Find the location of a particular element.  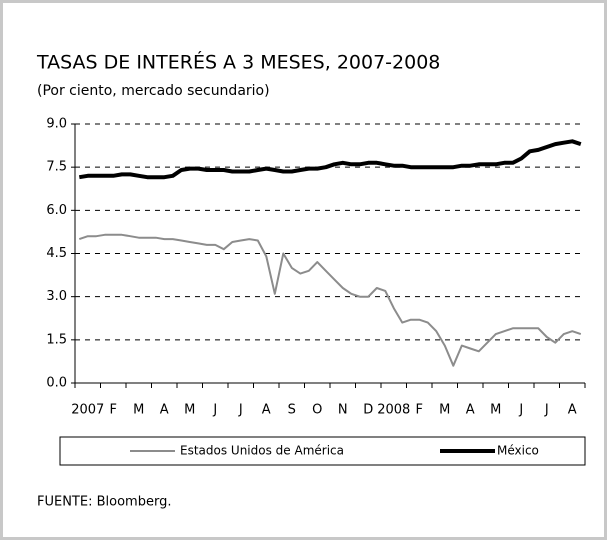

x-tick-label: O is located at coordinates (317, 410).